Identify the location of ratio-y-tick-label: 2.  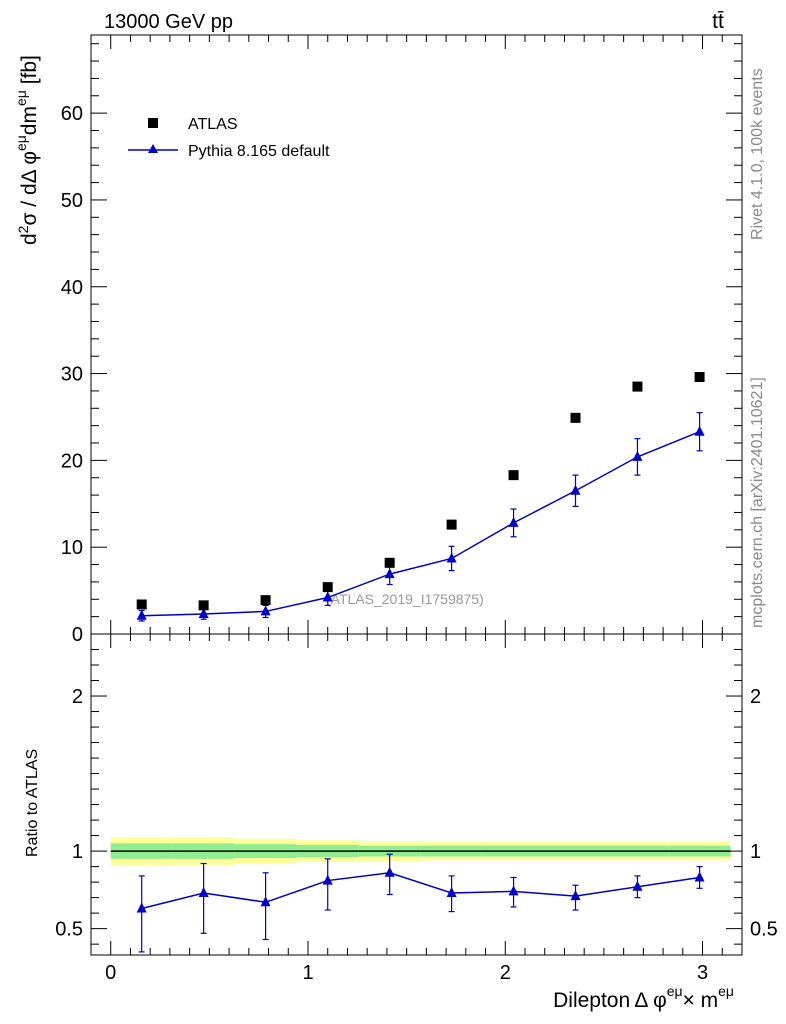
(77, 697).